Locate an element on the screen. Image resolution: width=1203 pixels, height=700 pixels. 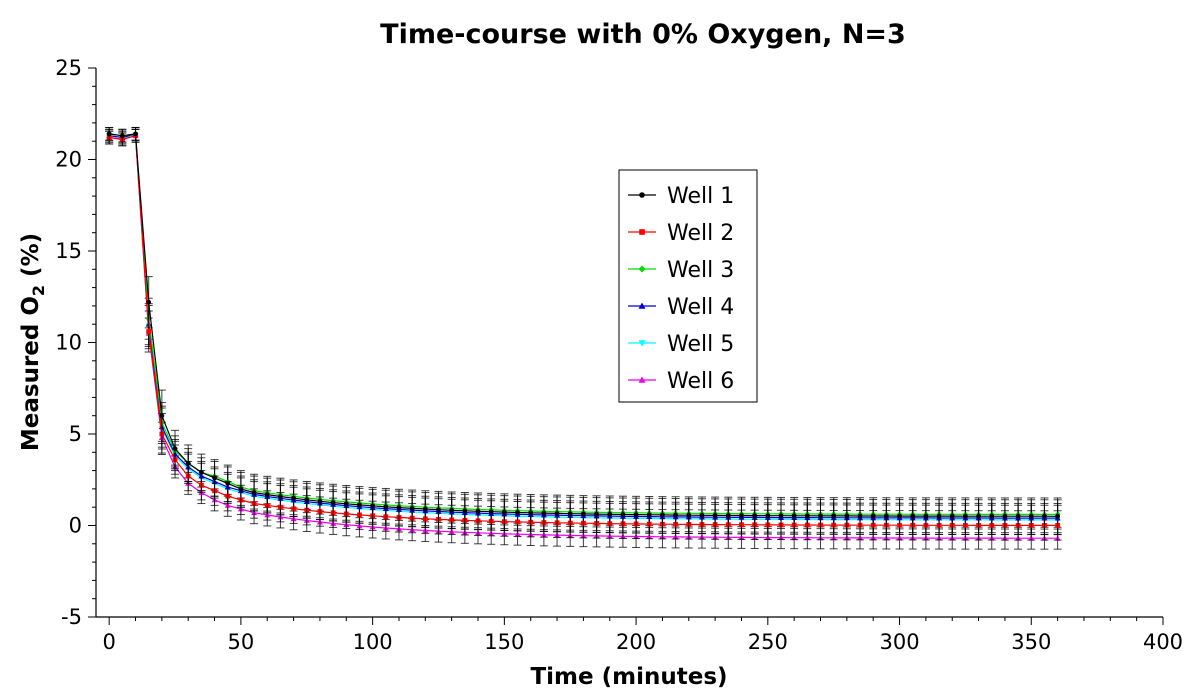
legend-label: Well 3 is located at coordinates (700, 270).